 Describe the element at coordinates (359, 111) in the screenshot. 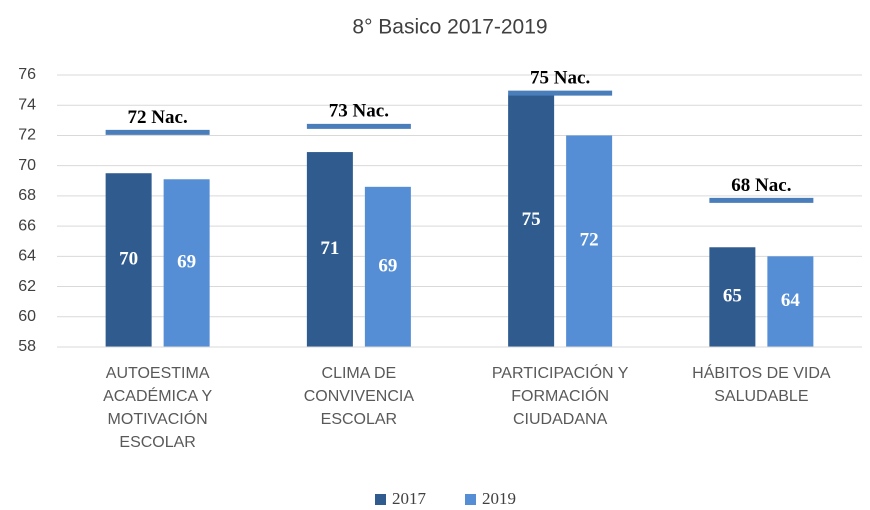

I see `reference-label: 73 Nac.` at that location.